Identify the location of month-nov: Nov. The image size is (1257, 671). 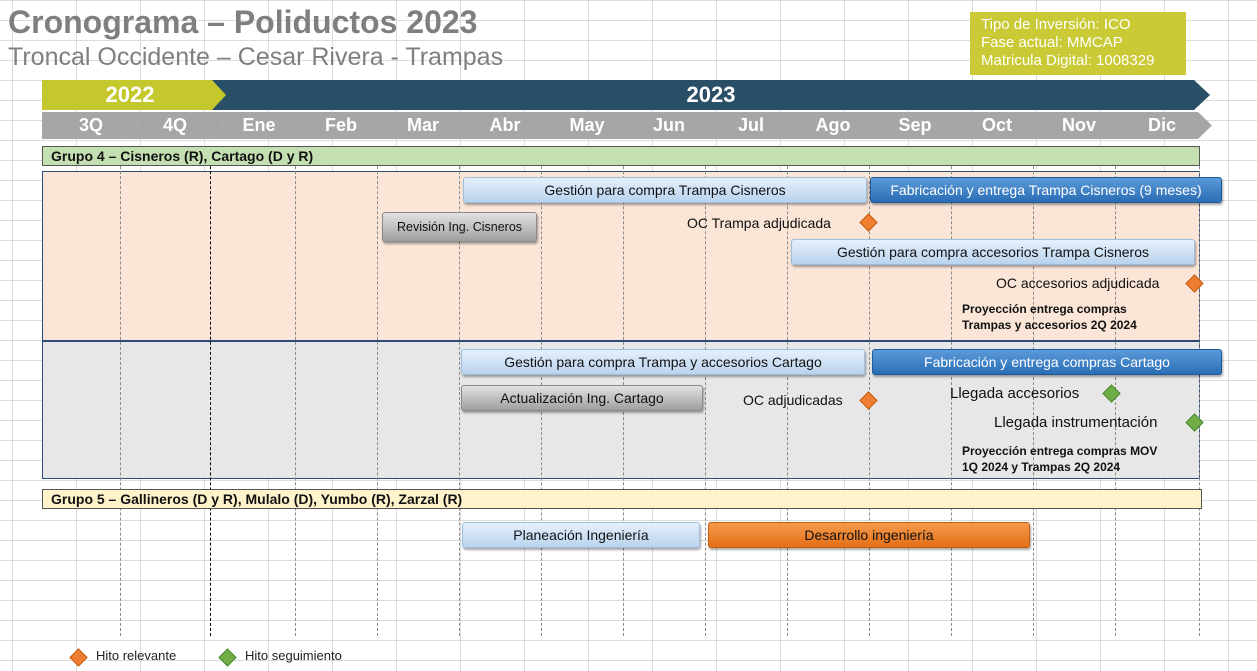
(1079, 125).